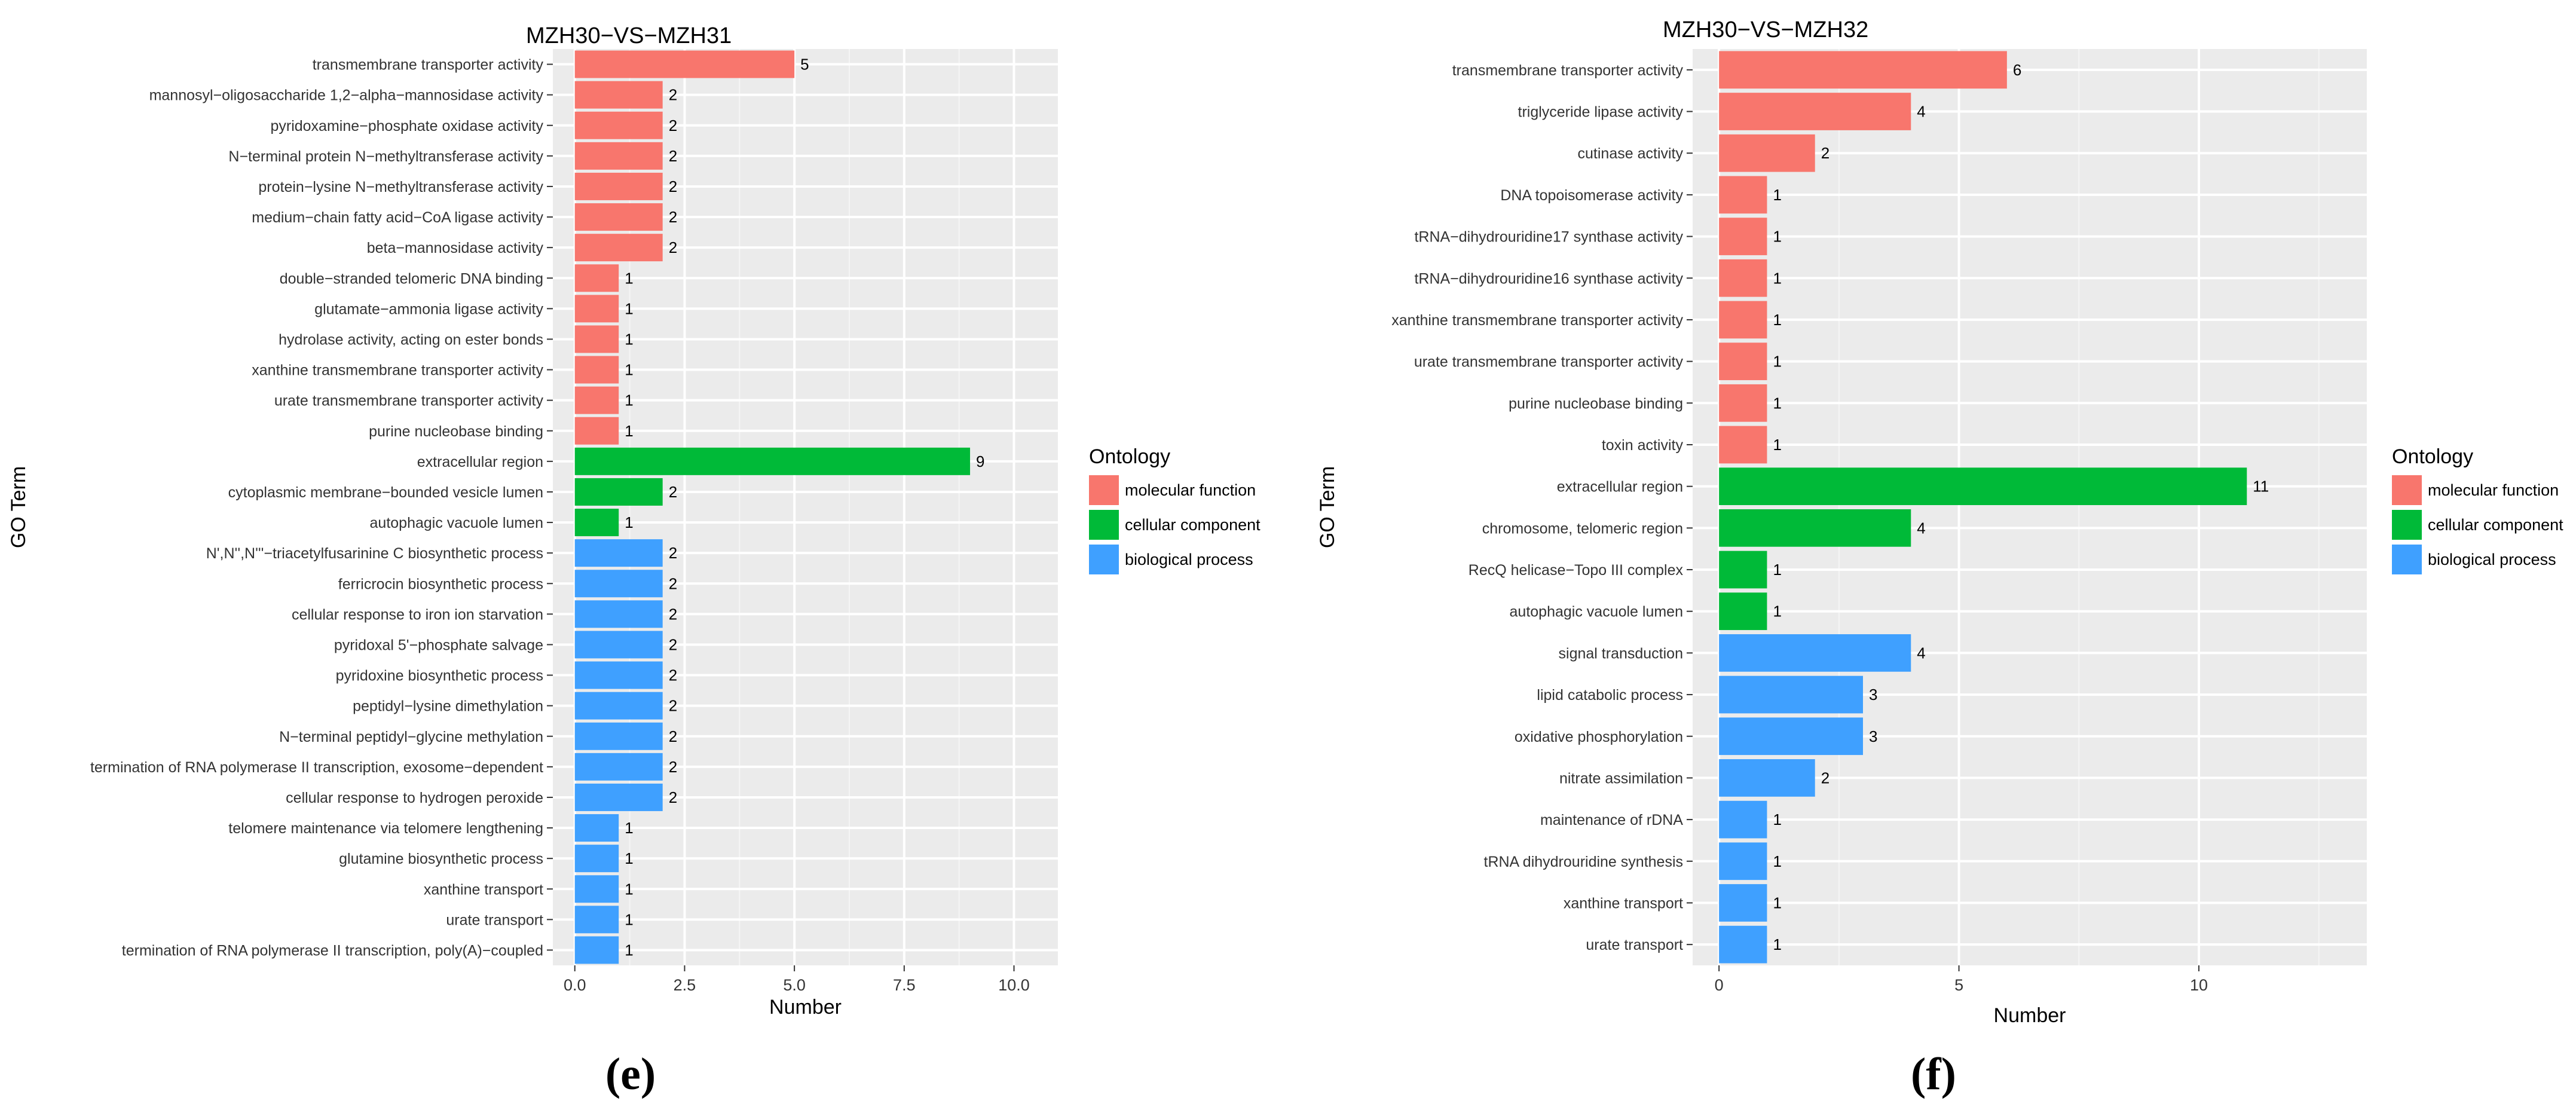 The height and width of the screenshot is (1110, 2576). Describe the element at coordinates (1584, 862) in the screenshot. I see `y-tick-label: tRNA dihydrouridine synthesis` at that location.